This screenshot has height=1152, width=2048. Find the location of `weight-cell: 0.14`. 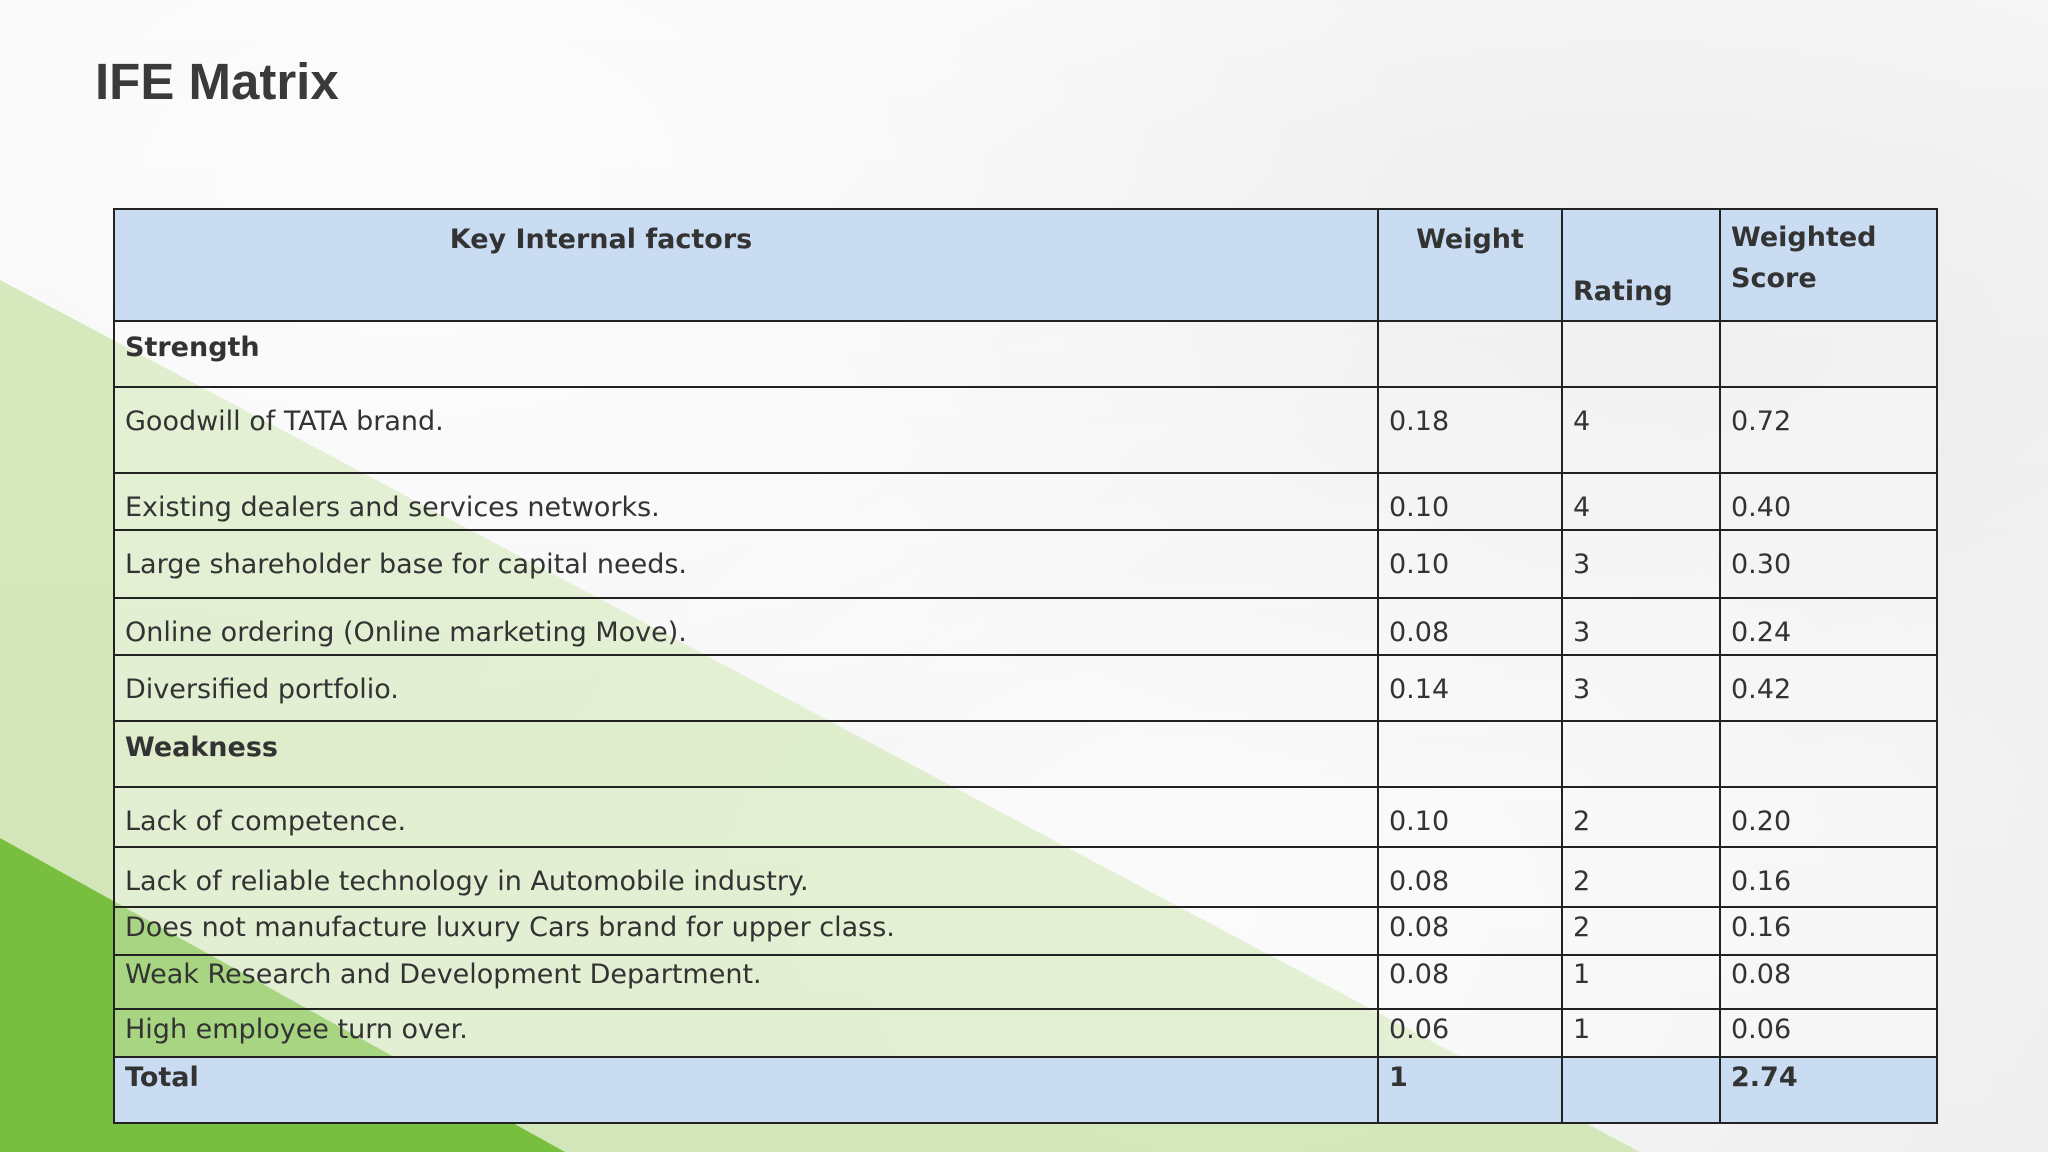

weight-cell: 0.14 is located at coordinates (1470, 688).